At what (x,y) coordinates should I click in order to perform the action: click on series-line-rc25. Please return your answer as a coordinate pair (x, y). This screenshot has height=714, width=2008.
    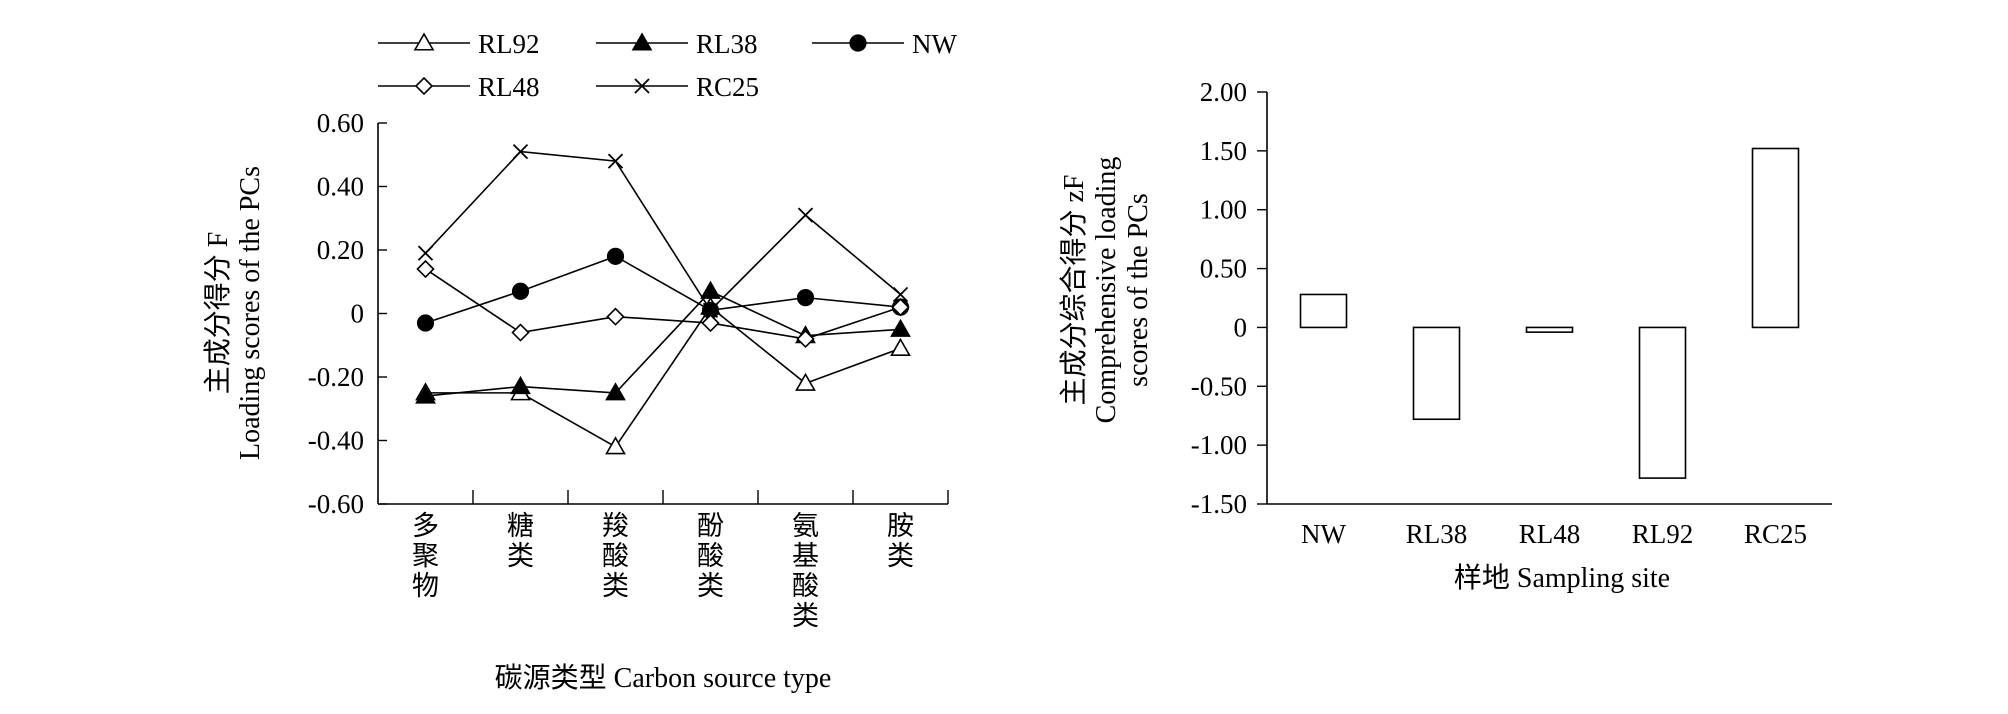
    Looking at the image, I should click on (663, 231).